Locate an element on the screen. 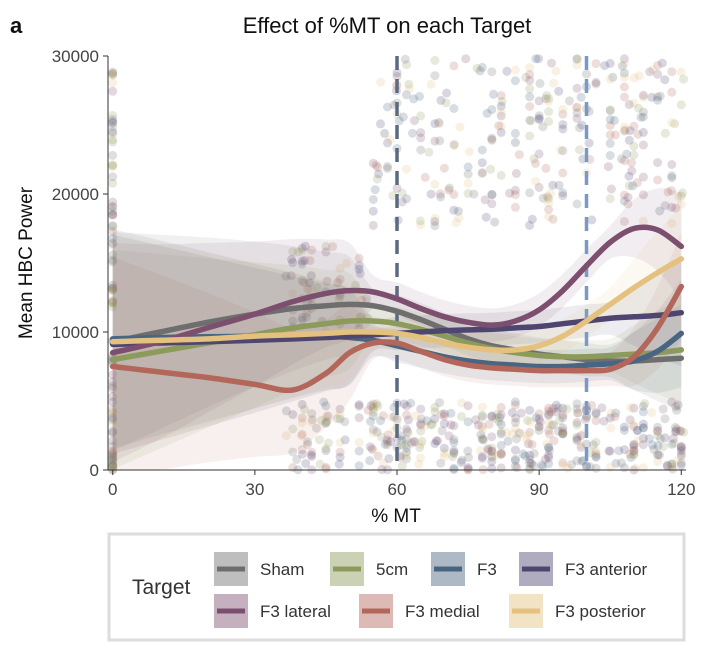 The image size is (720, 656). x-tick-label: 0 is located at coordinates (112, 489).